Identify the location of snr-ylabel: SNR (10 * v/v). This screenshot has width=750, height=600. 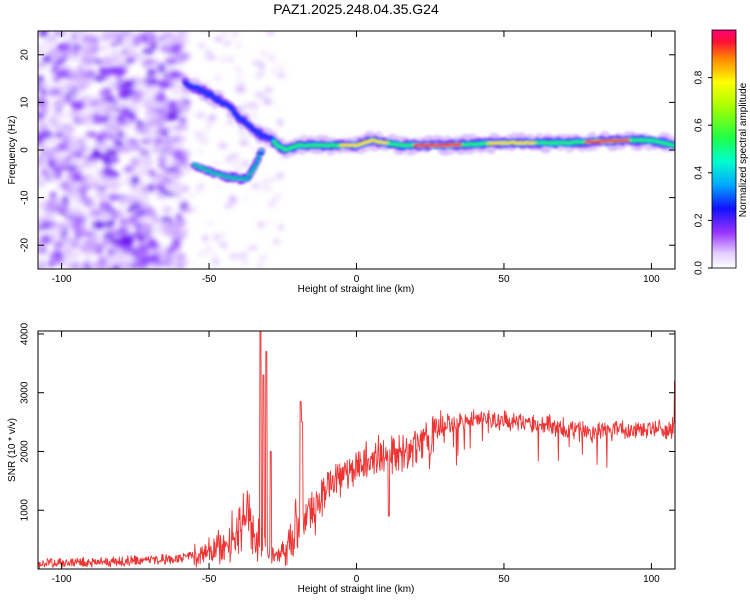
(12, 450).